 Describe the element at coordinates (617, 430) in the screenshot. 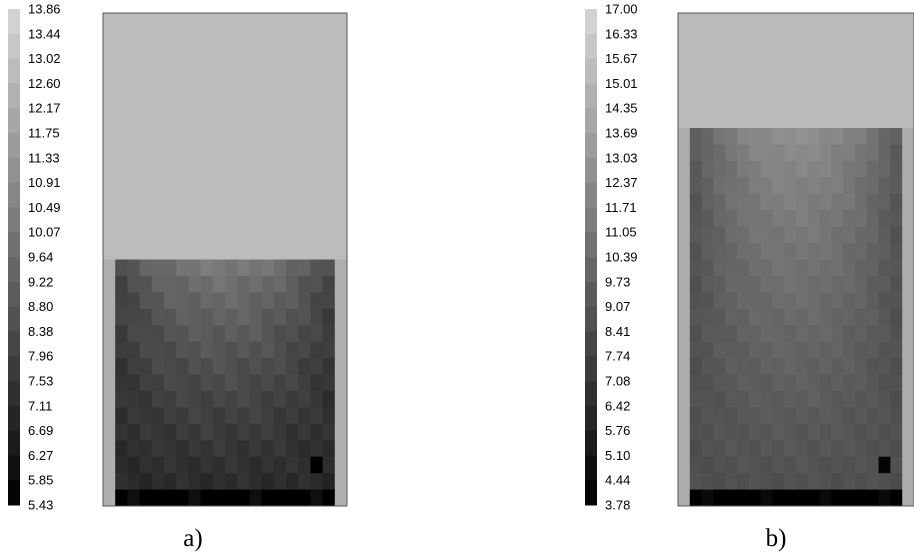

I see `colorbar-tick-label: 5.76` at that location.